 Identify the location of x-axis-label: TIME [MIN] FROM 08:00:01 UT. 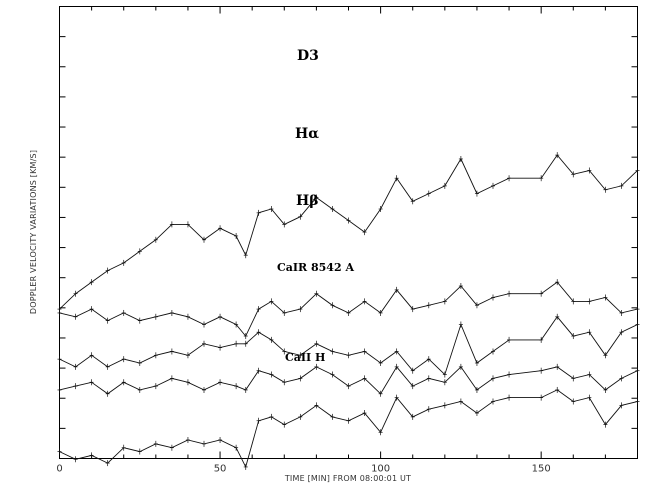
(347, 478).